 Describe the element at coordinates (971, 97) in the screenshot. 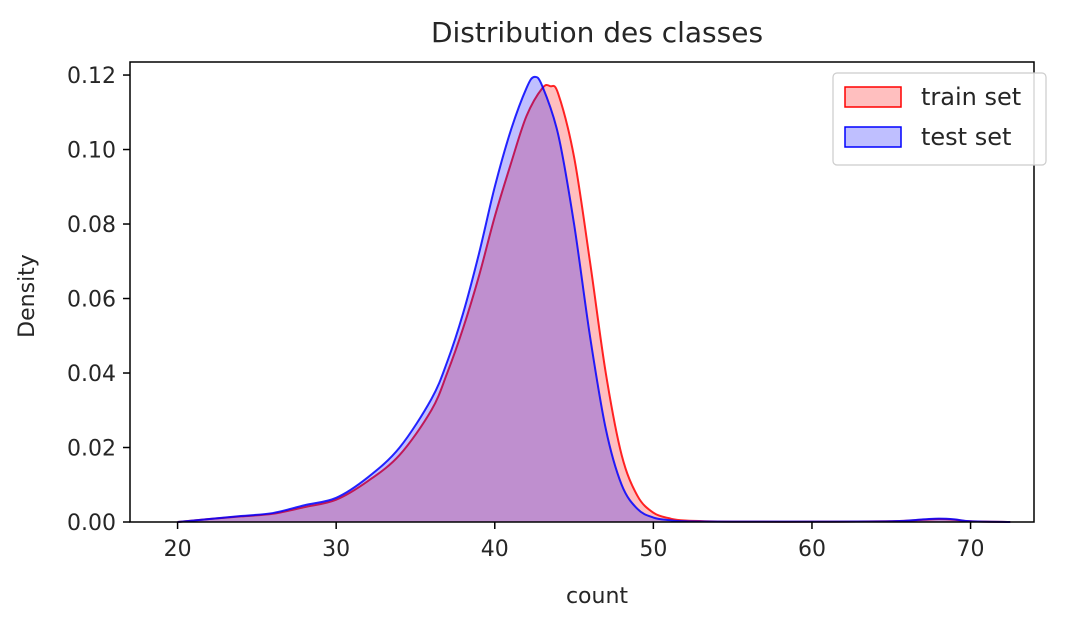

I see `legend-label-train: train set` at that location.